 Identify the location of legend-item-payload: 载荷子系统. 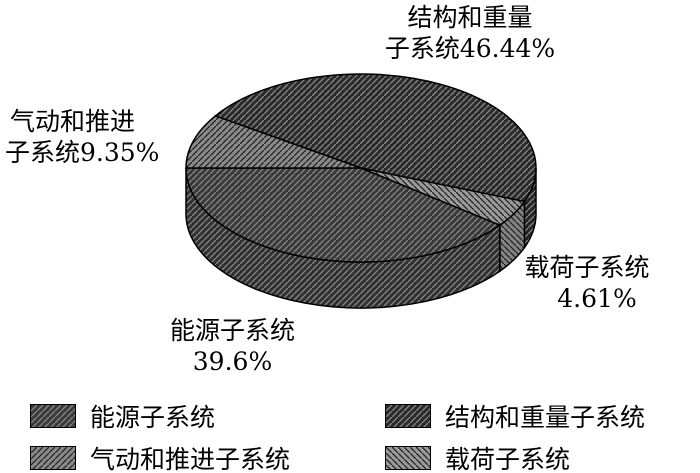
(477, 456).